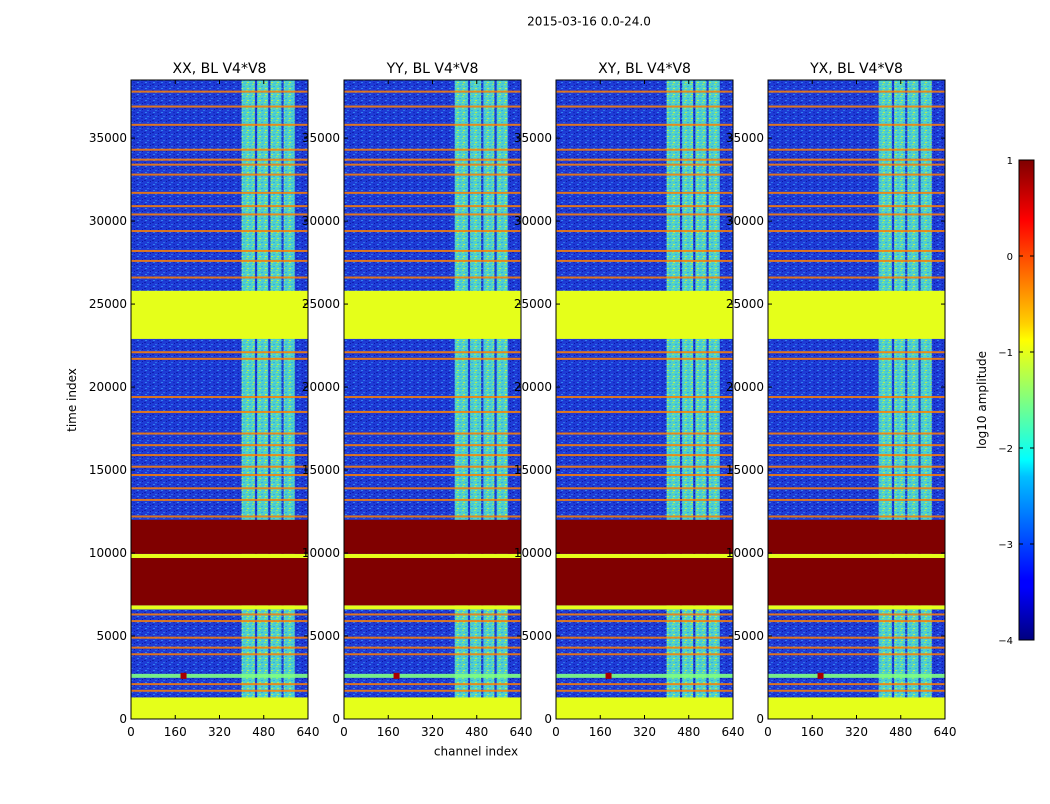  What do you see at coordinates (945, 732) in the screenshot?
I see `x-tick-label: 640` at bounding box center [945, 732].